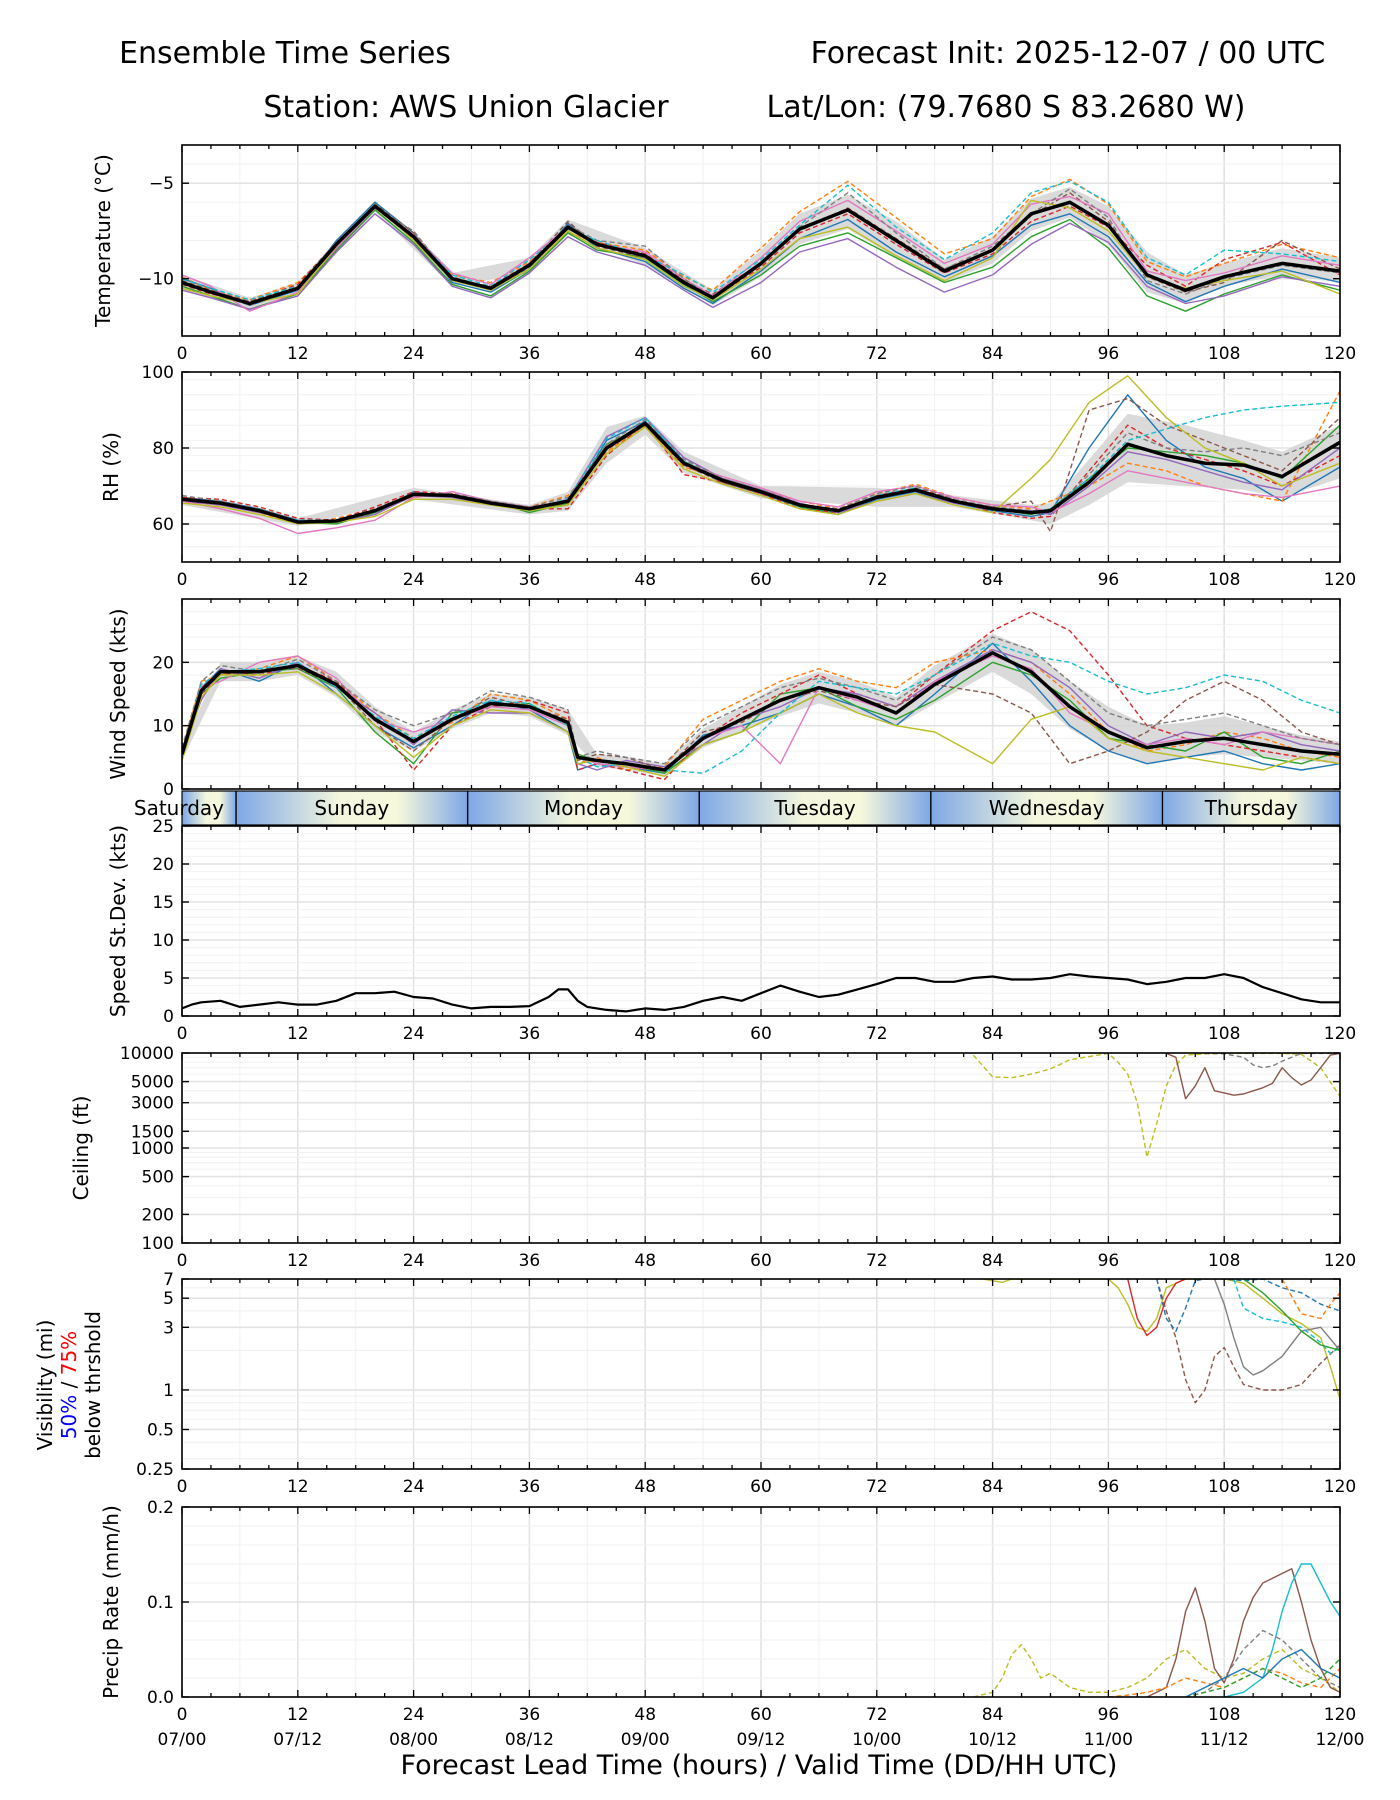 This screenshot has width=1400, height=1800. I want to click on ceiling-ytick-label: 100, so click(158, 1244).